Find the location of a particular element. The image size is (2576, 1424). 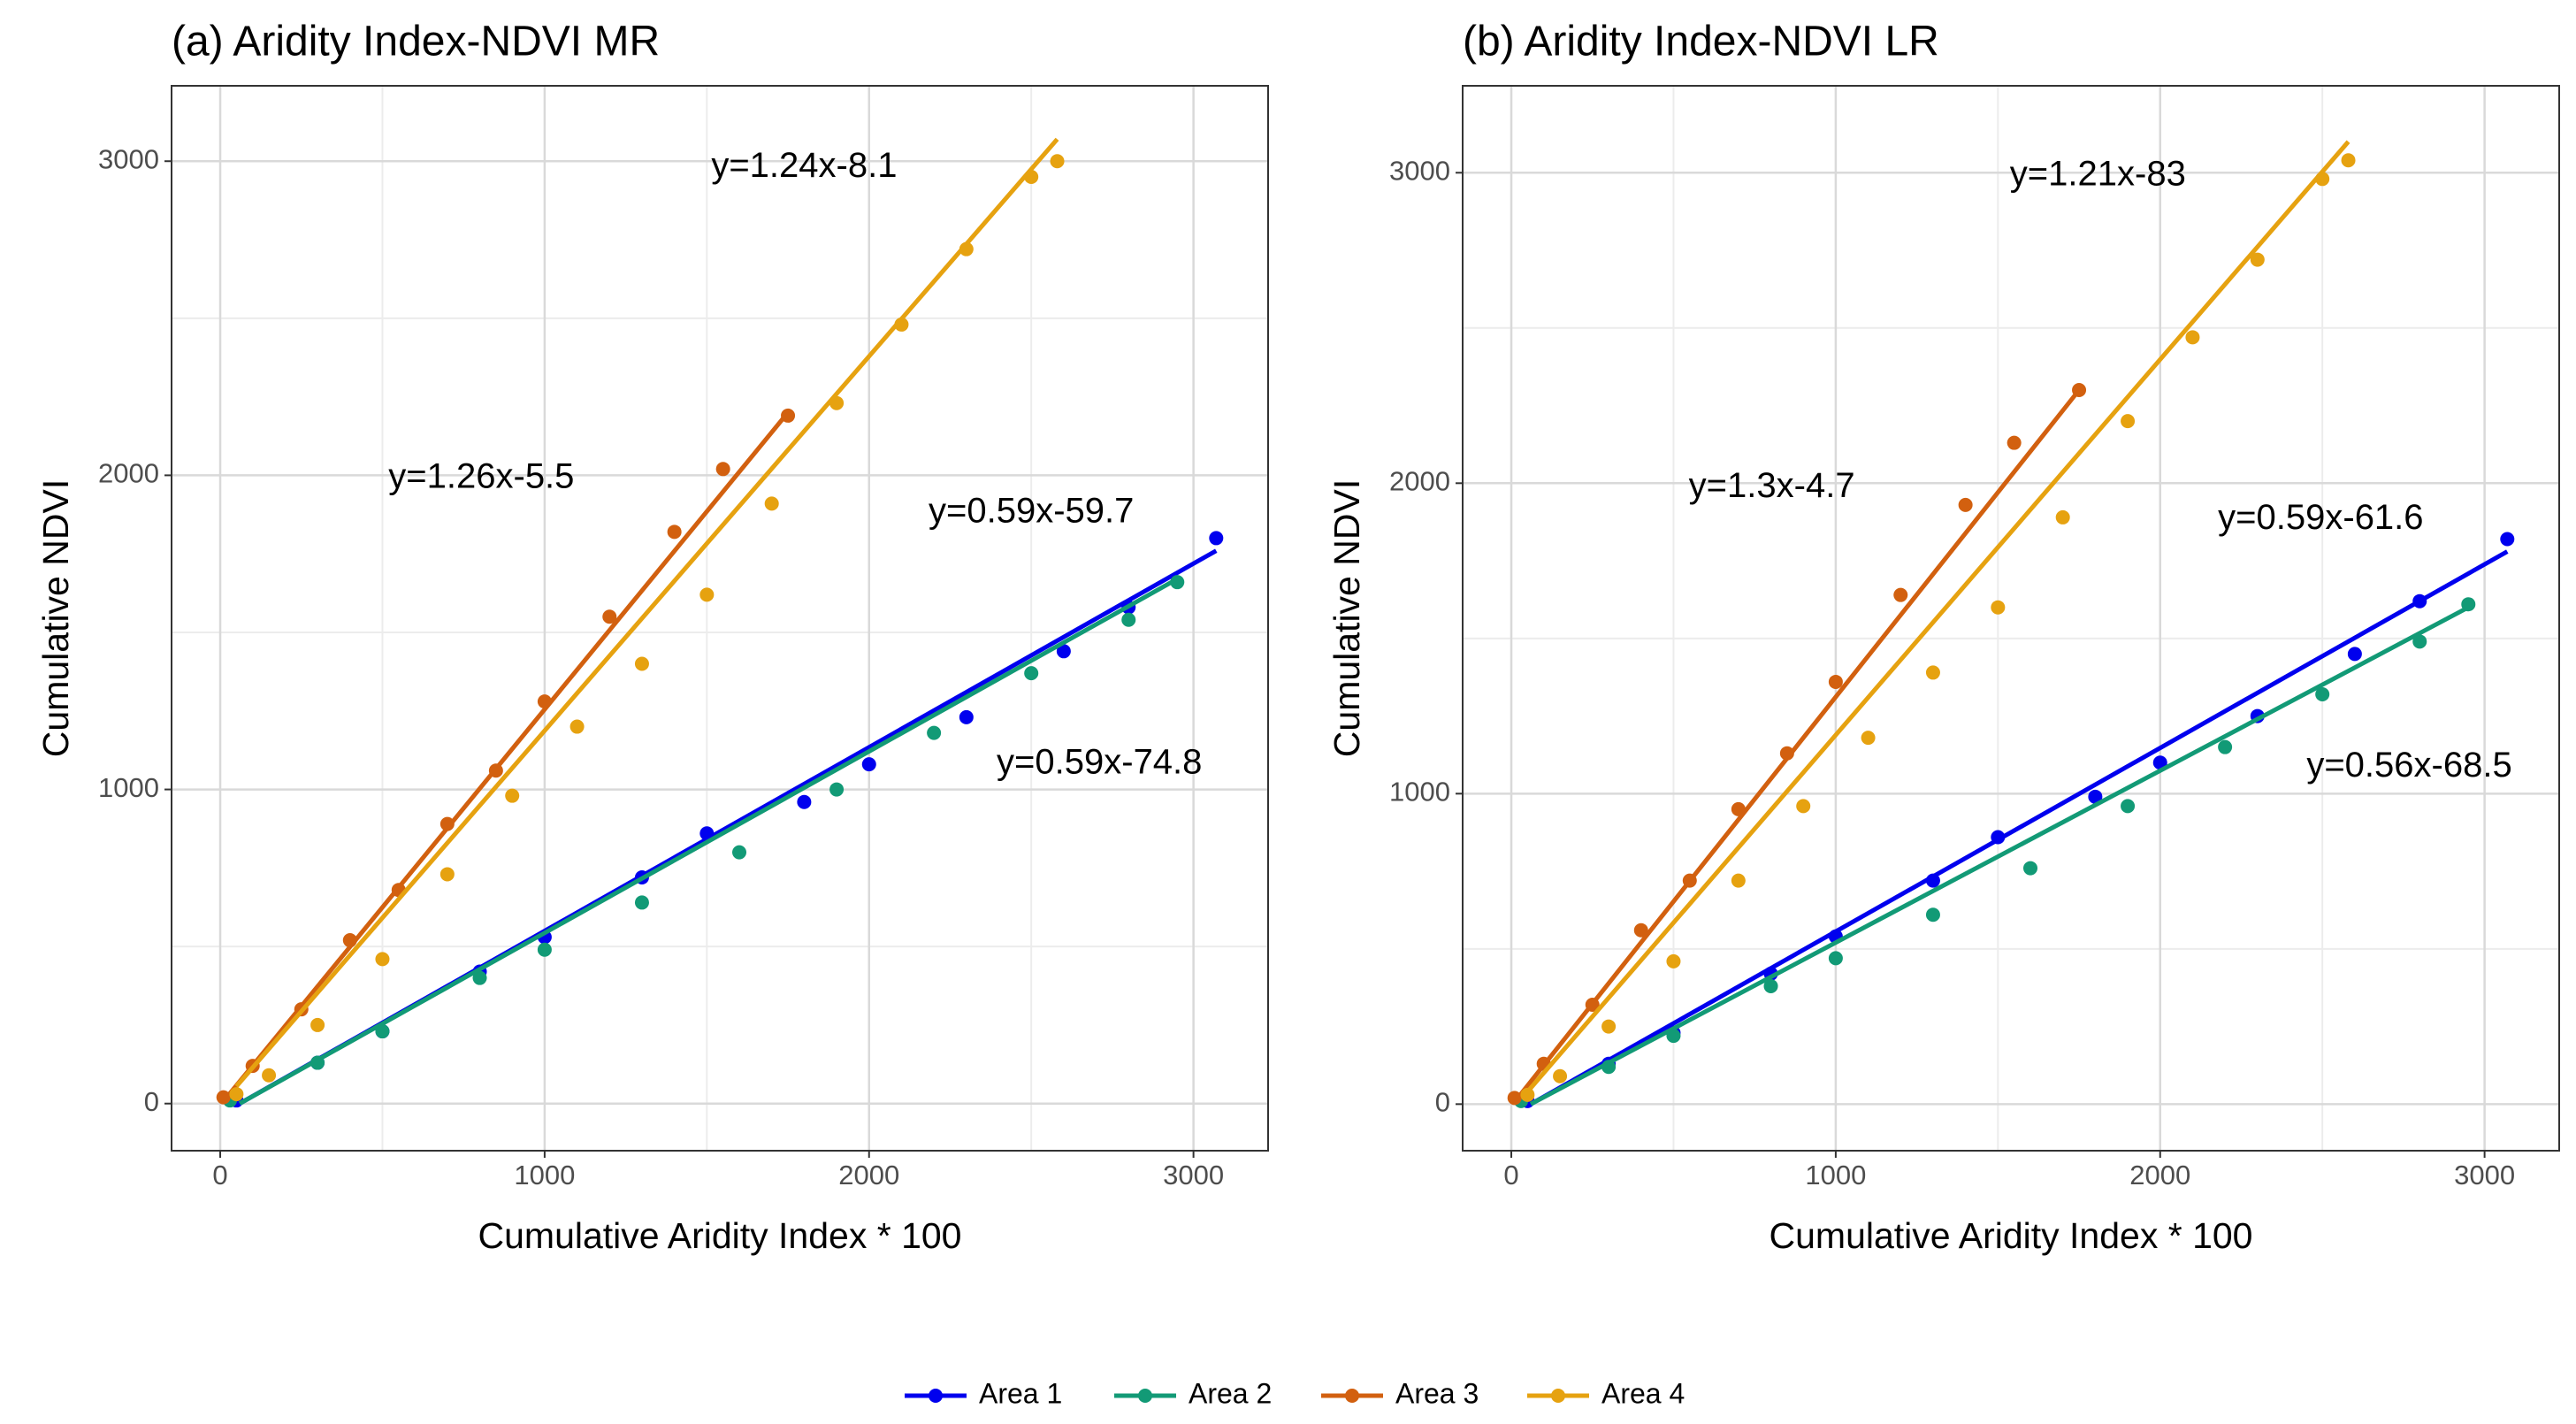

y-tick-label: 0 is located at coordinates (1443, 1102).